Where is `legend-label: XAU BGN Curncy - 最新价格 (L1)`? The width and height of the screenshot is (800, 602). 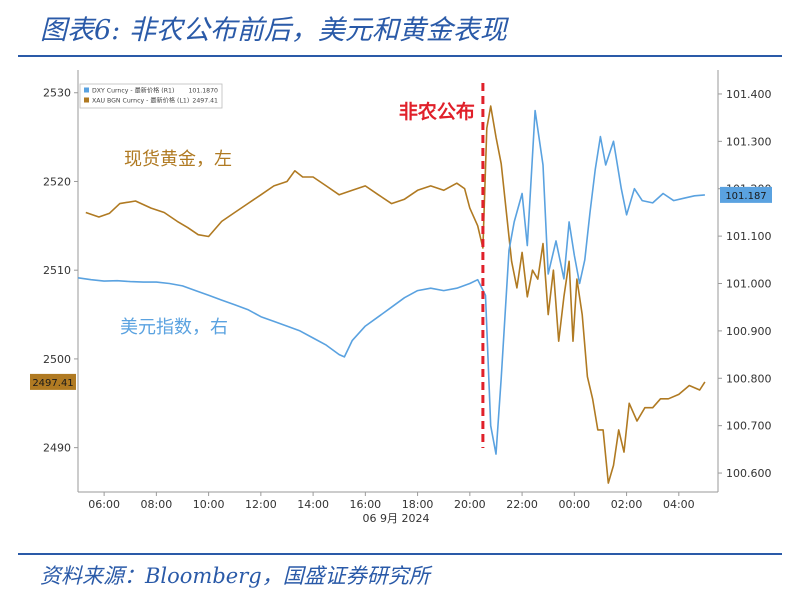 legend-label: XAU BGN Curncy - 最新价格 (L1) is located at coordinates (140, 101).